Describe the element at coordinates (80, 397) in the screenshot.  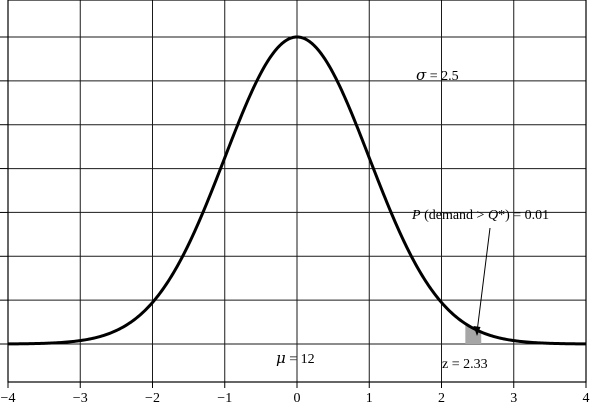
I see `x-tick-label: −3` at that location.